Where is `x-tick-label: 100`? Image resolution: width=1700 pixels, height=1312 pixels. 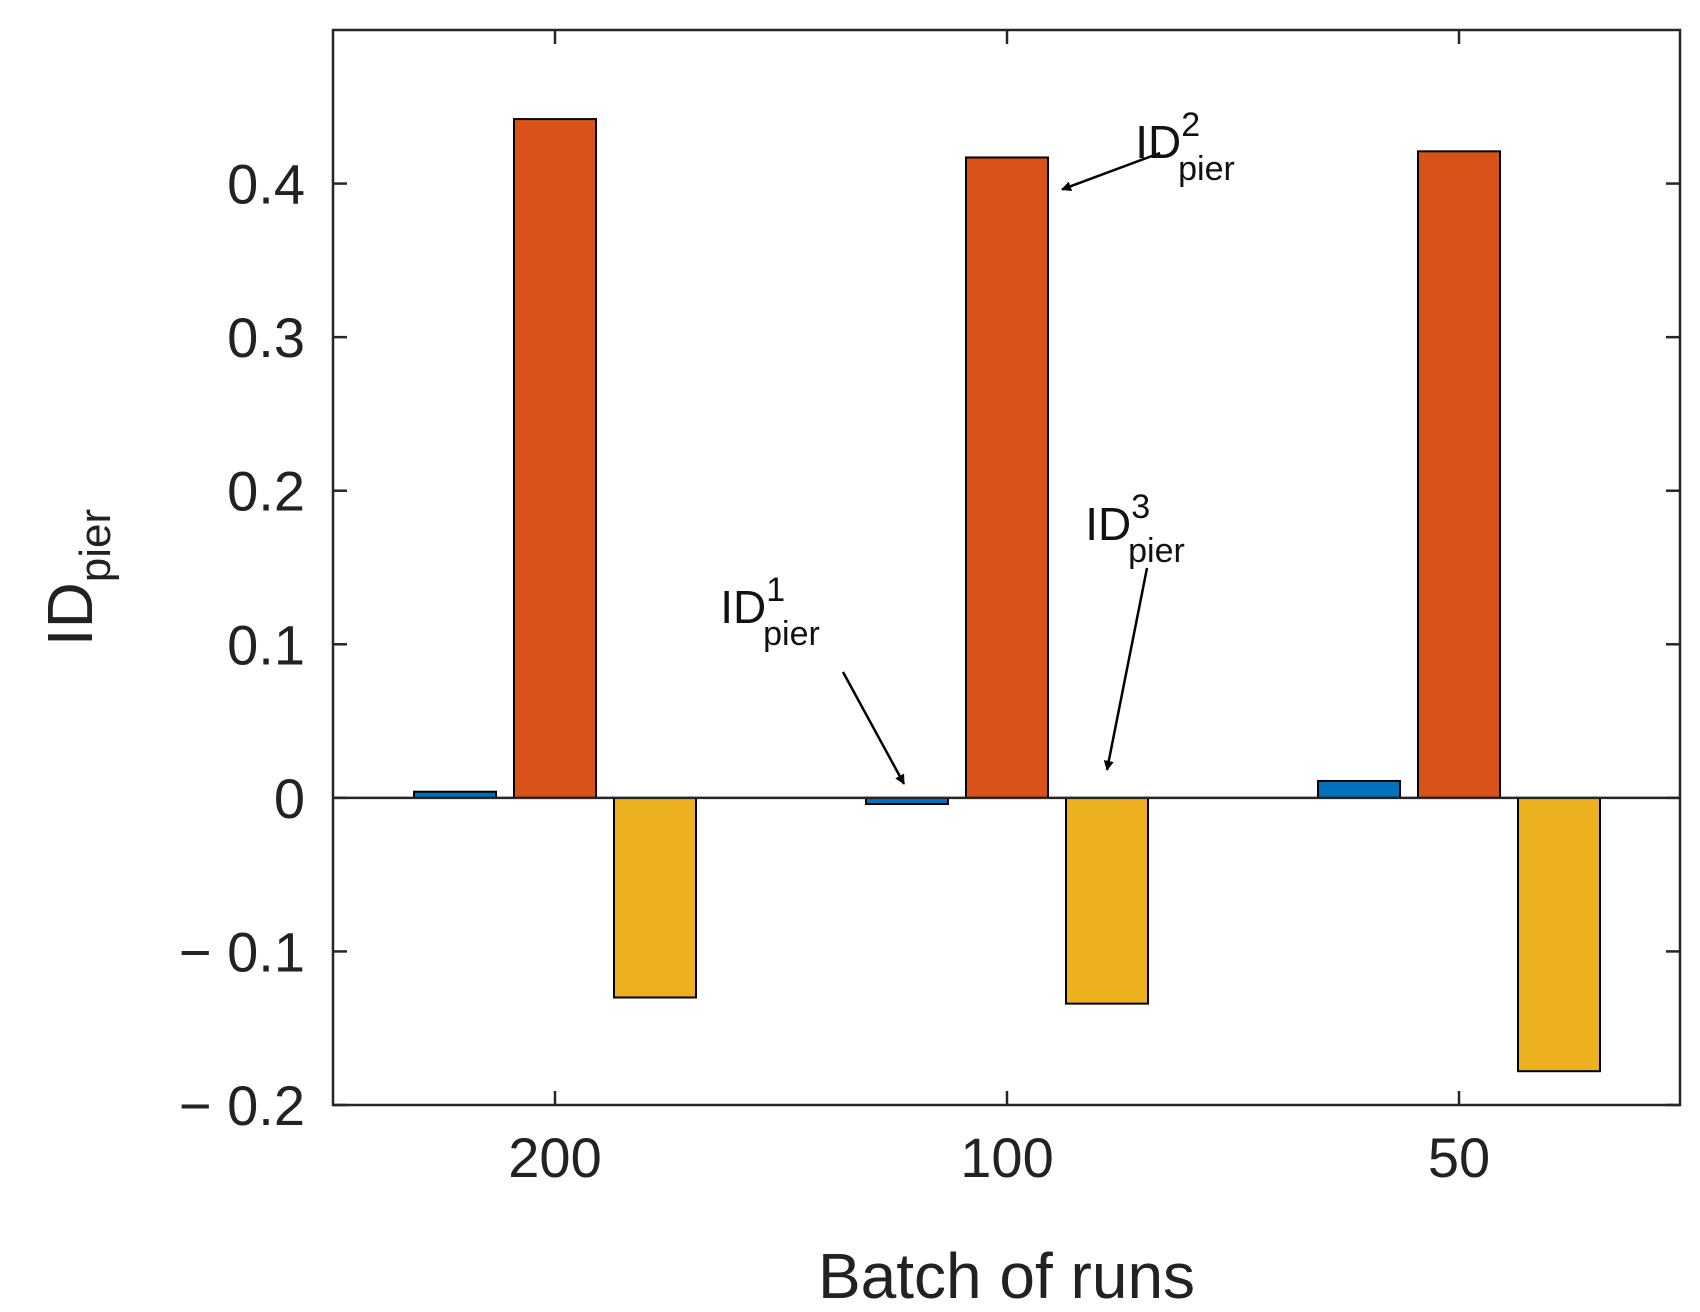 x-tick-label: 100 is located at coordinates (1006, 1157).